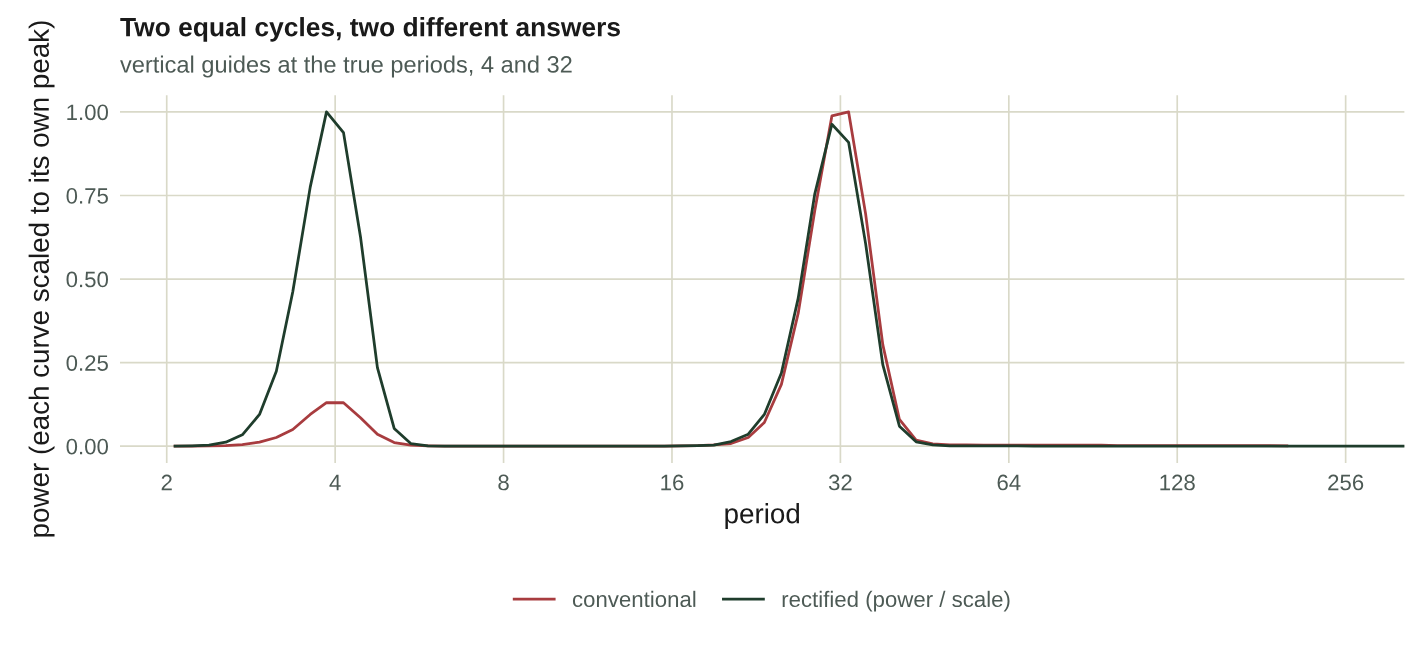 Image resolution: width=1420 pixels, height=652 pixels. What do you see at coordinates (762, 516) in the screenshot?
I see `x-axis-title: period` at bounding box center [762, 516].